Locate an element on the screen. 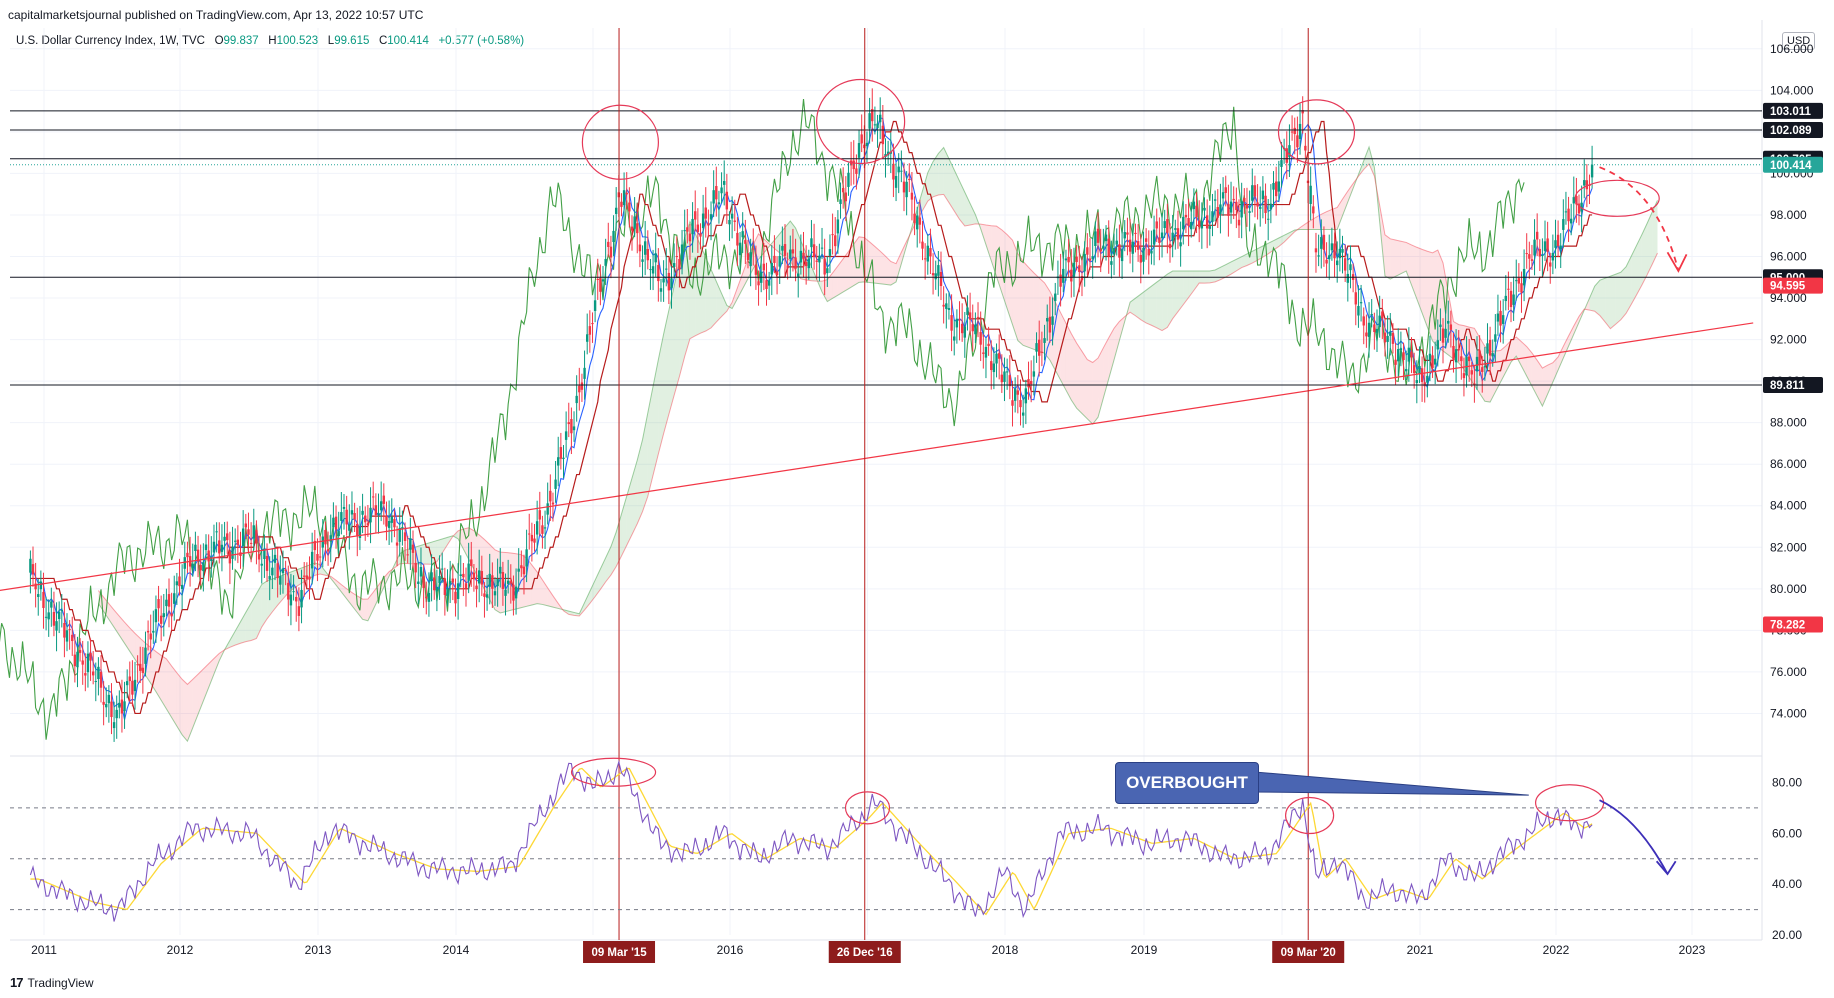  time-tick-label: 2012 is located at coordinates (180, 950).